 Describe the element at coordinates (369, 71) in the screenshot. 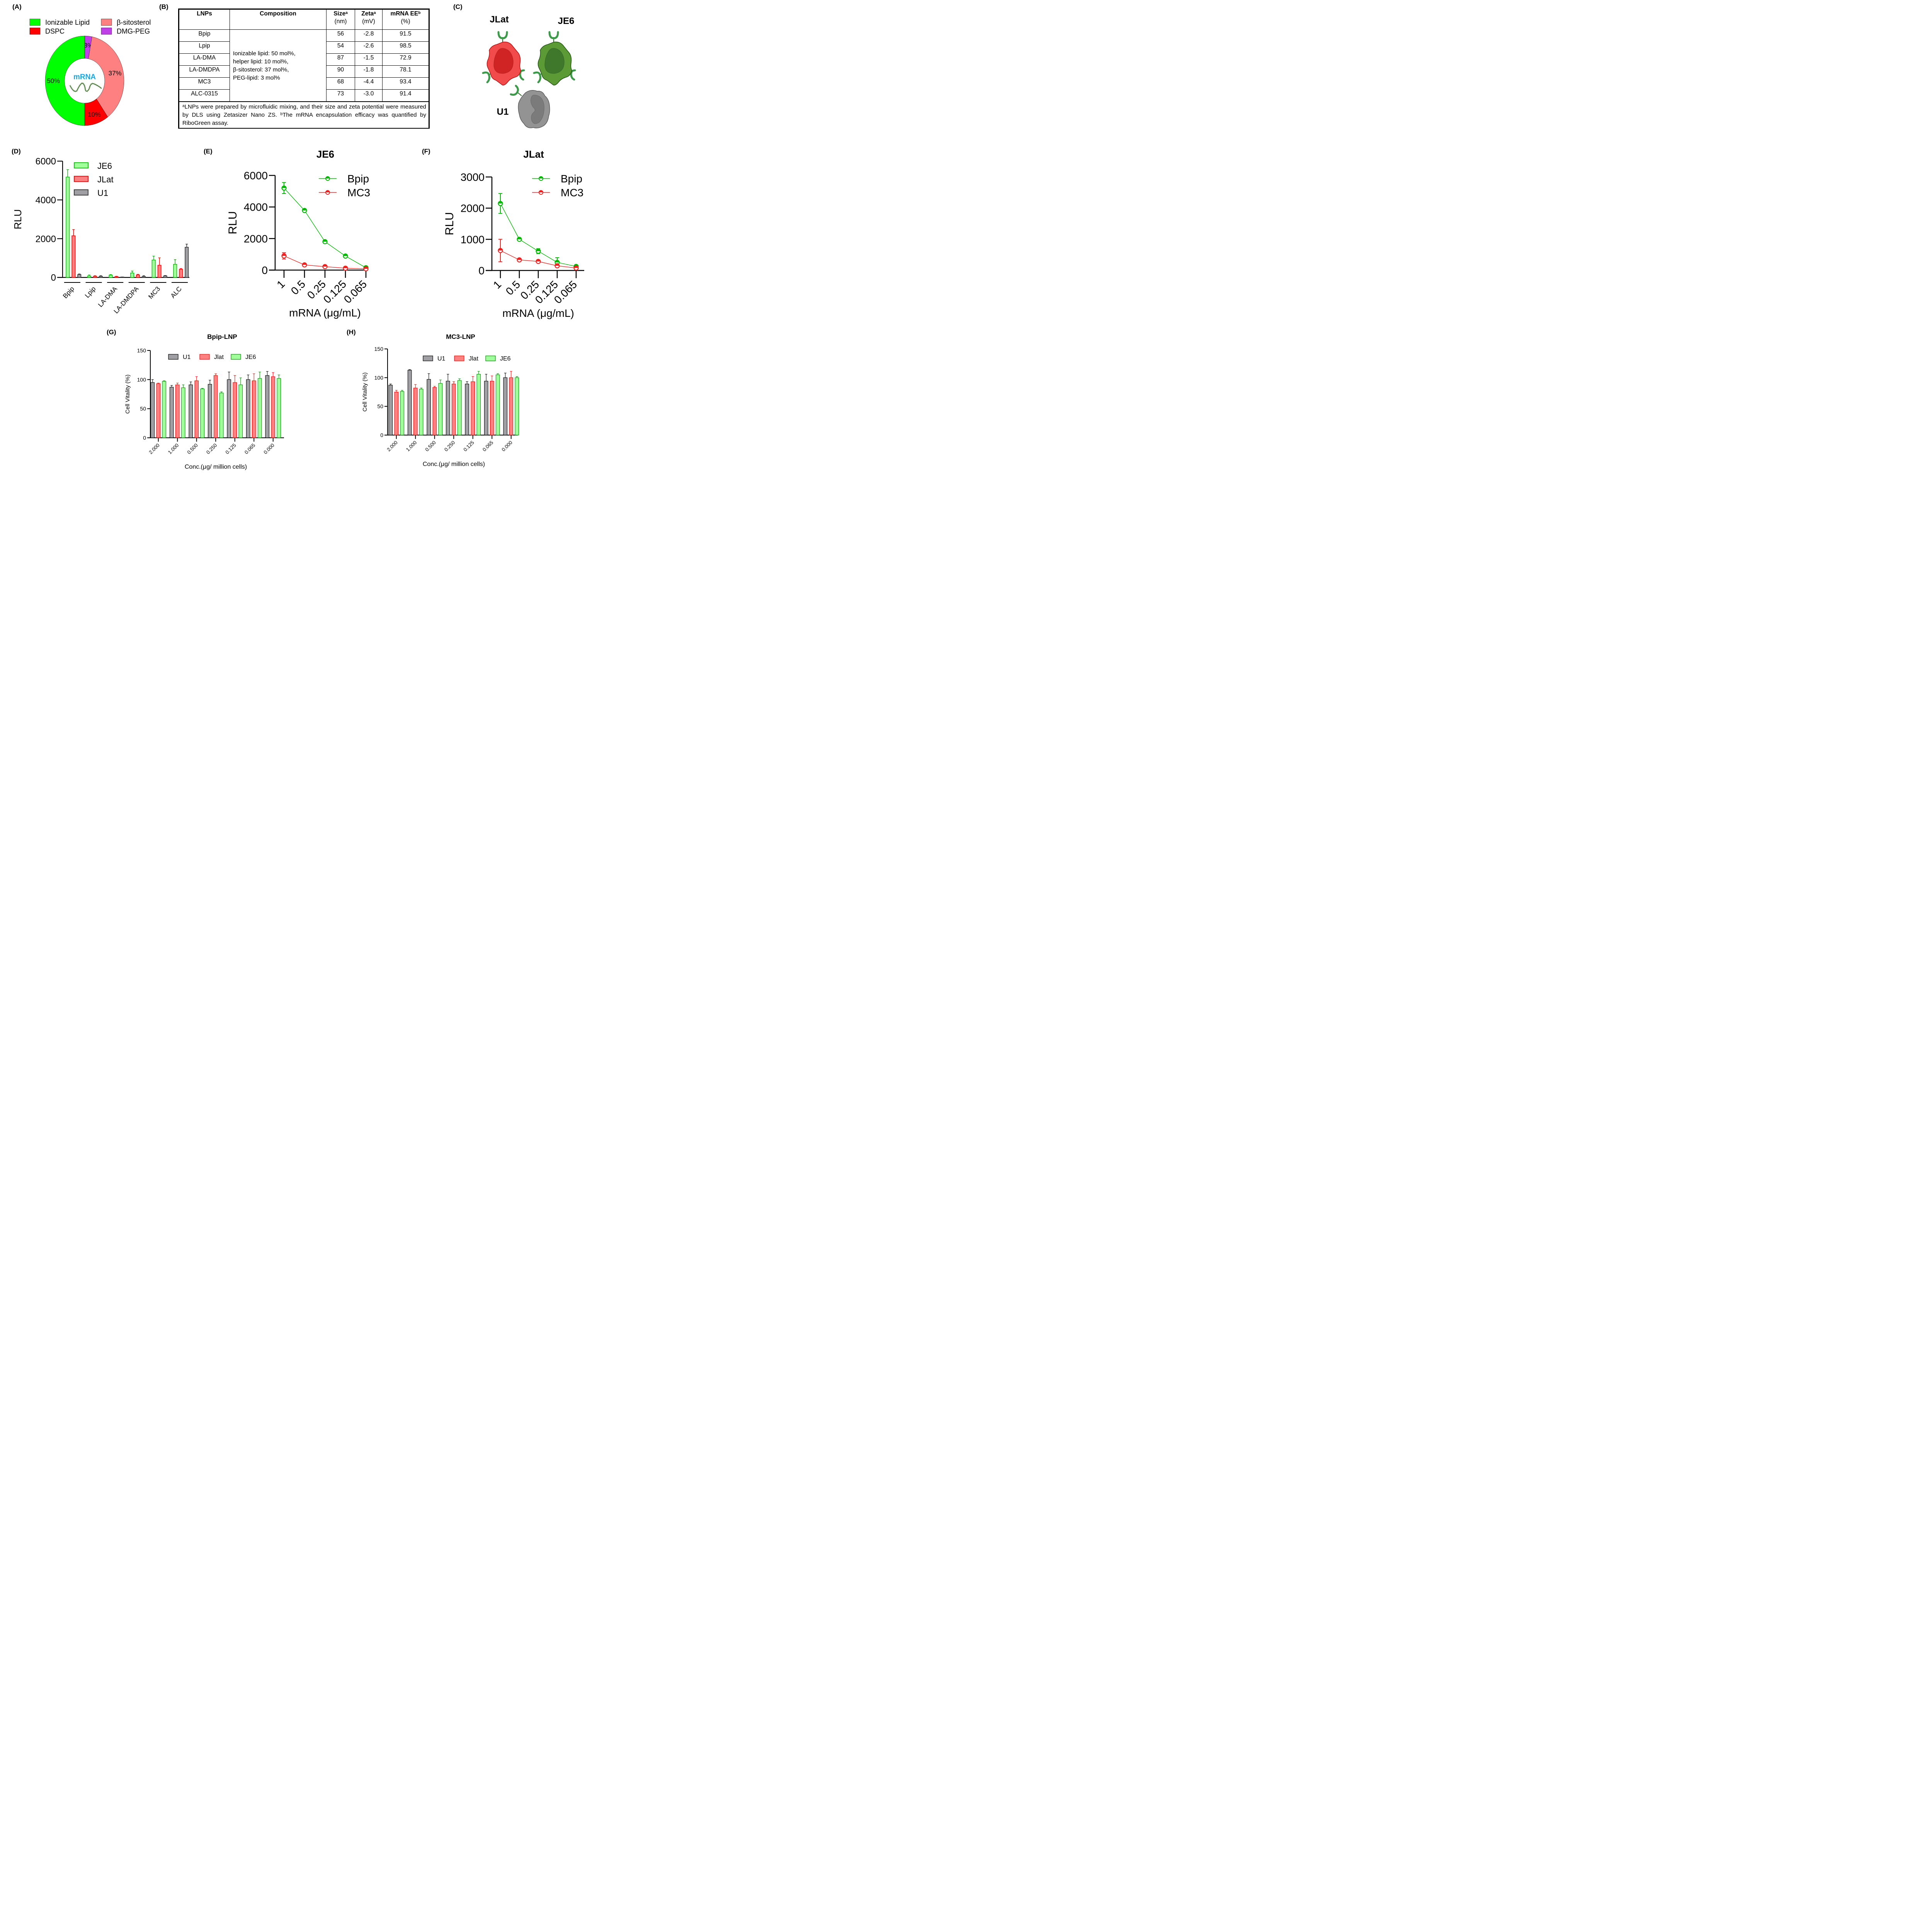

I see `cell-zeta: -1.8` at that location.